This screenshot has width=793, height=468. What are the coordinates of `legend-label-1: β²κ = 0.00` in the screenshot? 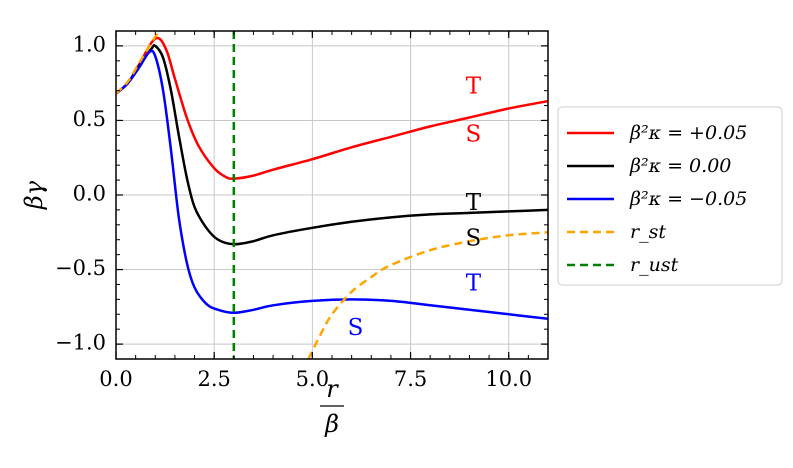 It's located at (680, 166).